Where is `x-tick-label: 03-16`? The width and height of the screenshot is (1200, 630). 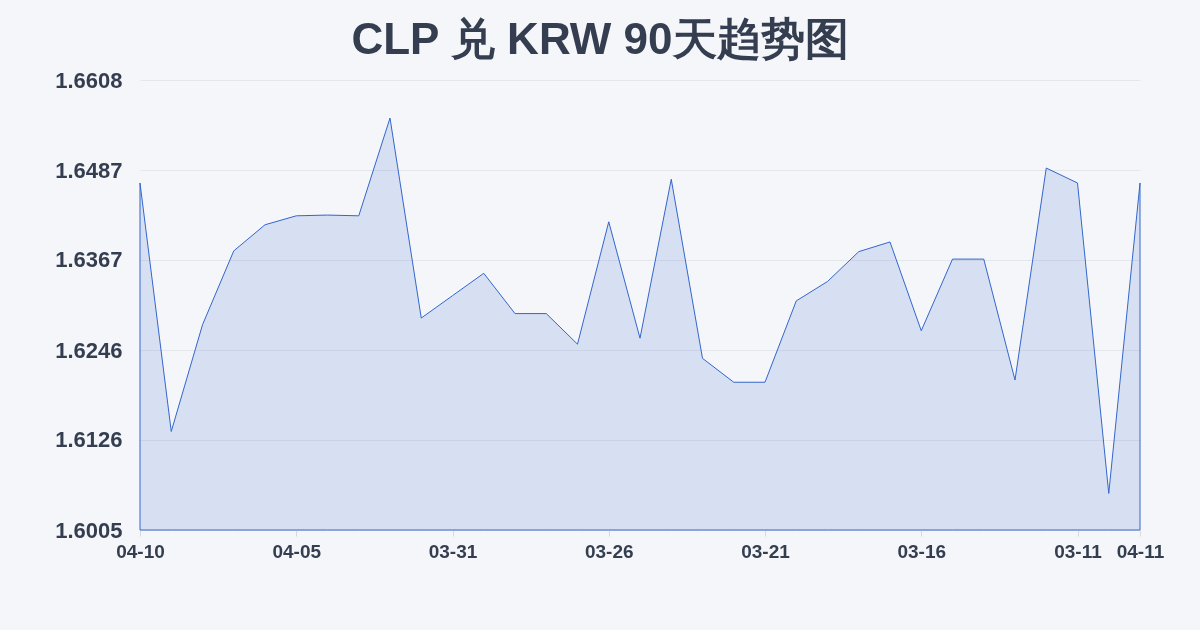
x-tick-label: 03-16 is located at coordinates (922, 551).